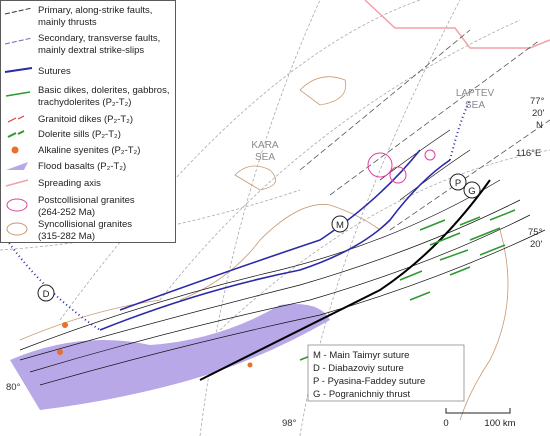 This screenshot has width=550, height=436. I want to click on legend-text: mainly thrusts, so click(67, 22).